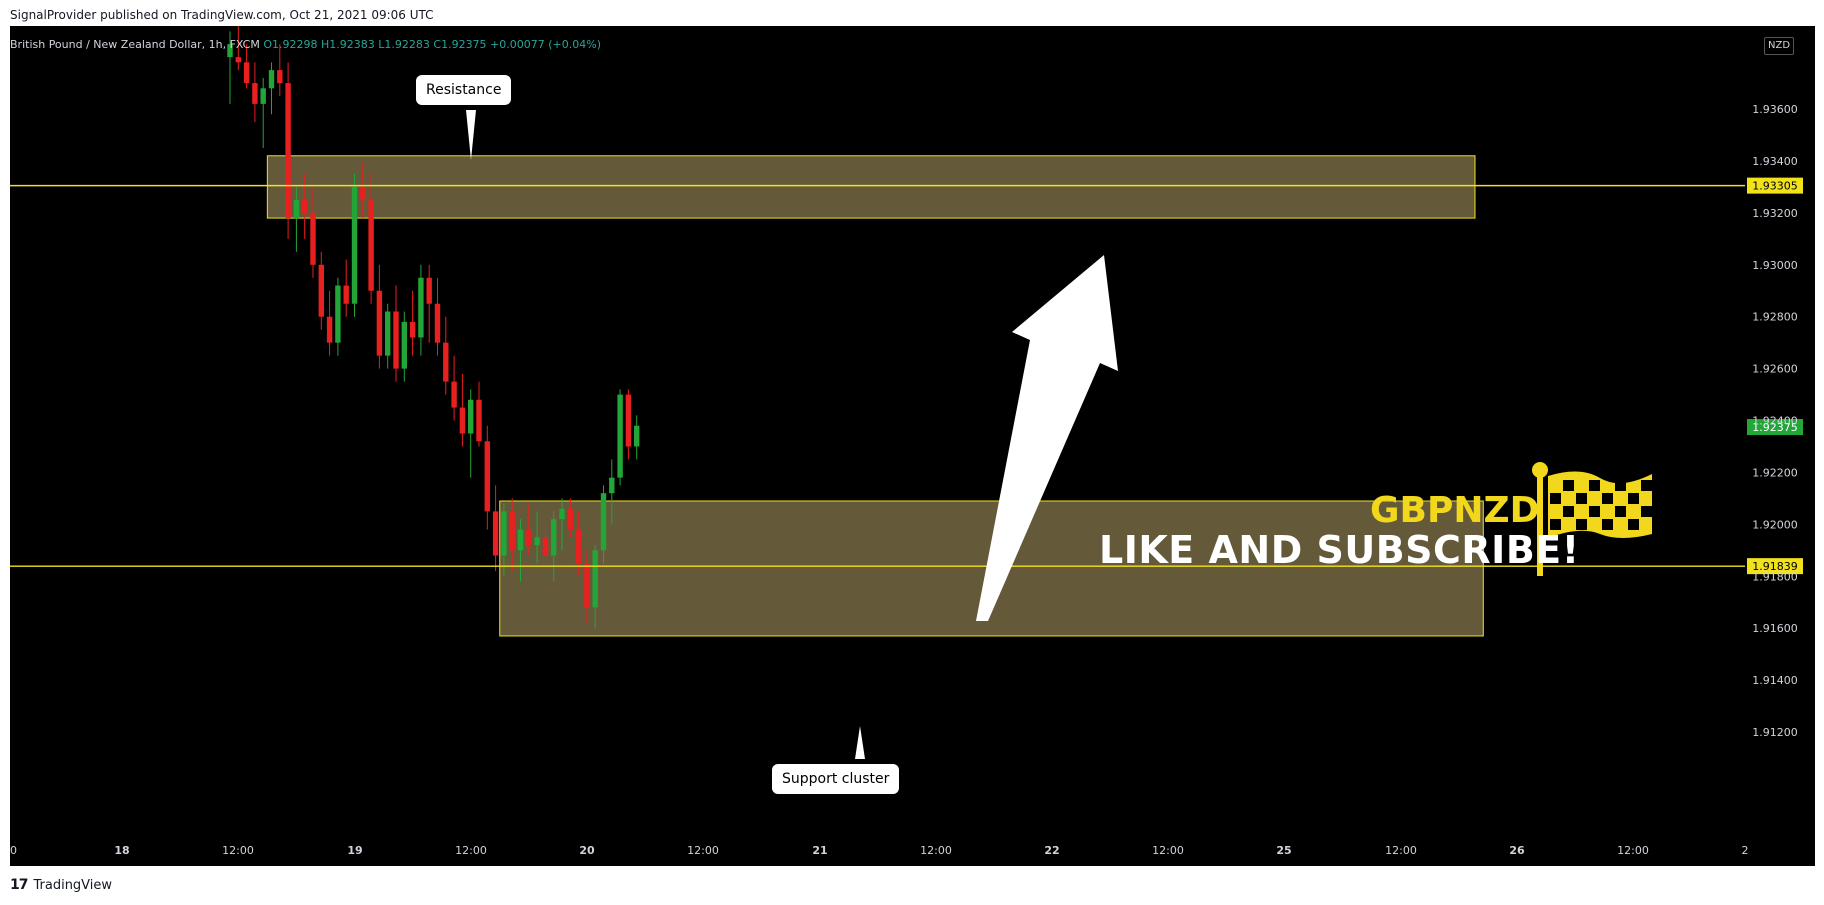 The image size is (1824, 905). I want to click on ohlc-change: +0.00077 (+0.04%), so click(546, 44).